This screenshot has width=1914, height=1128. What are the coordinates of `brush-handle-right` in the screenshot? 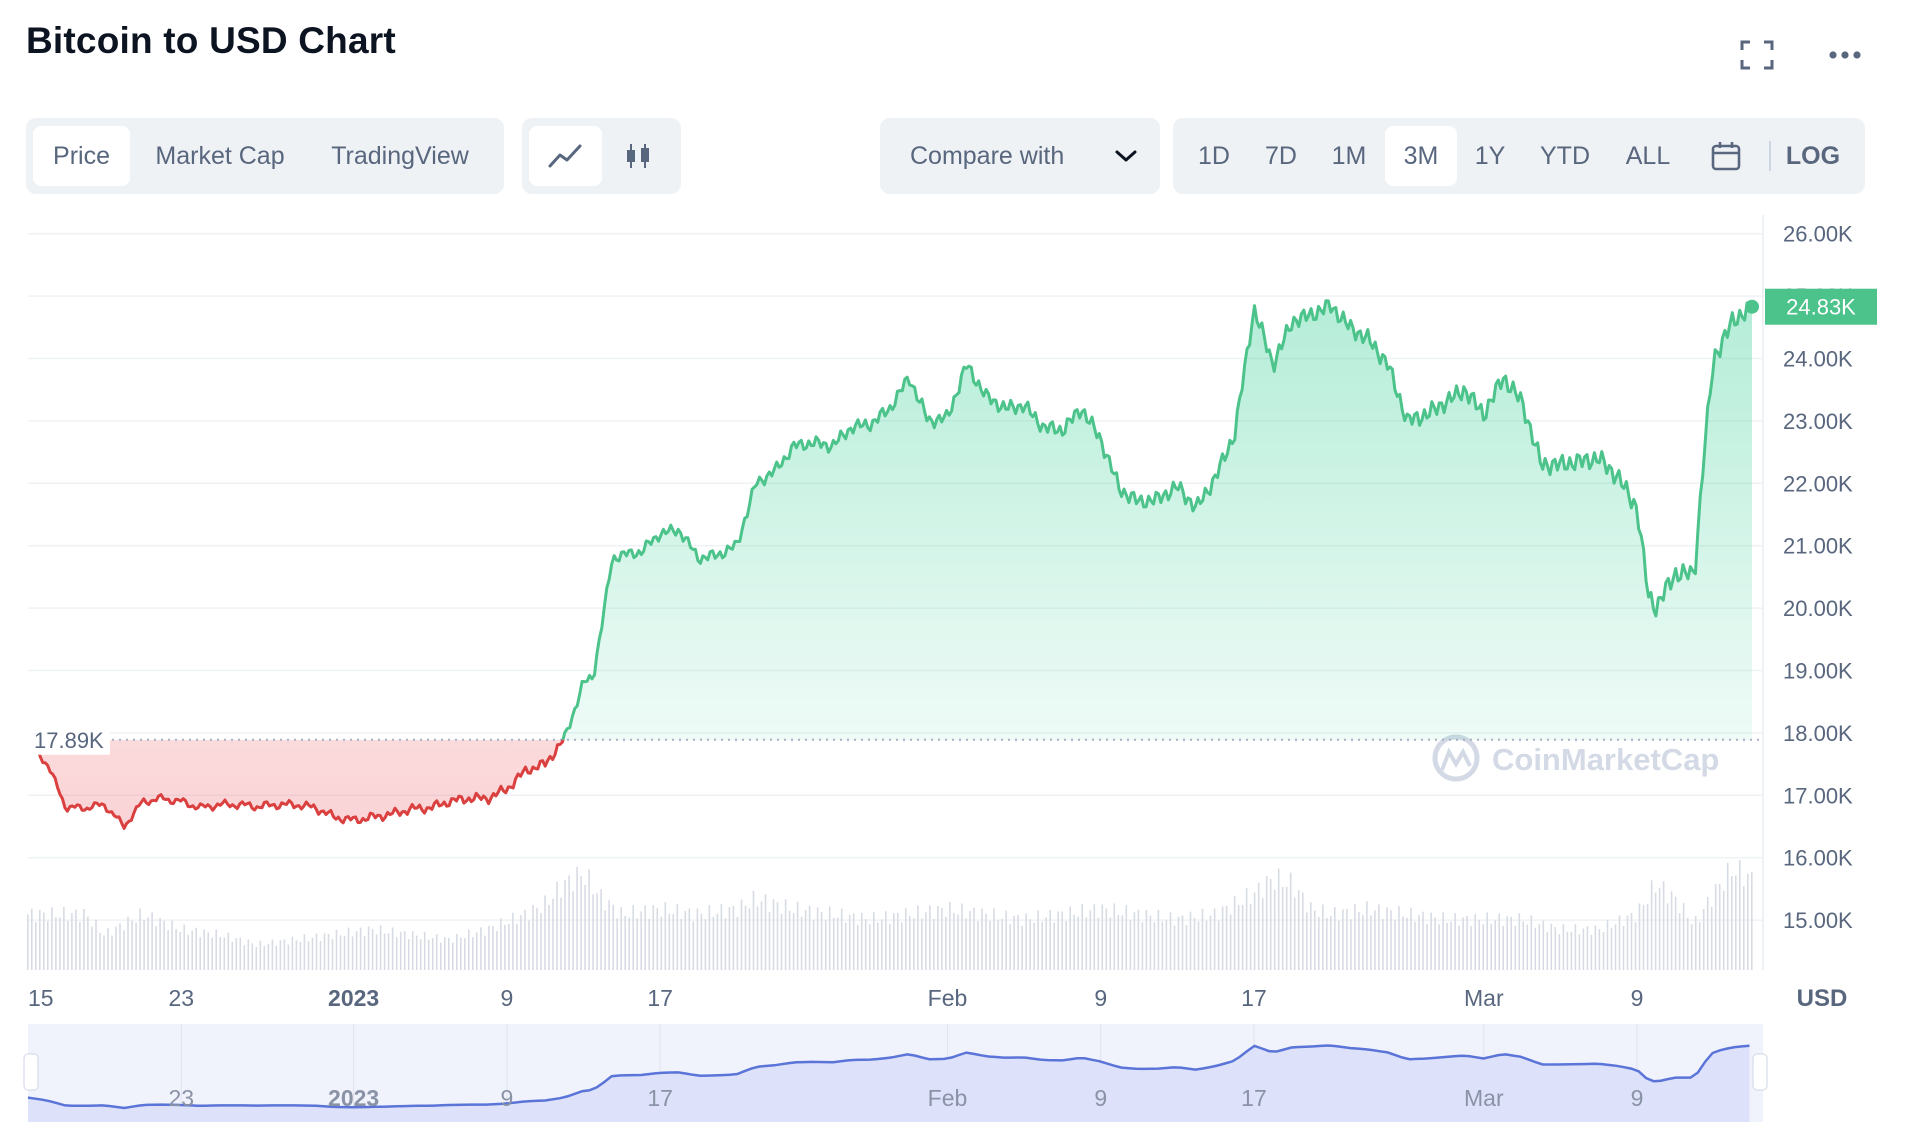 It's located at (1760, 1072).